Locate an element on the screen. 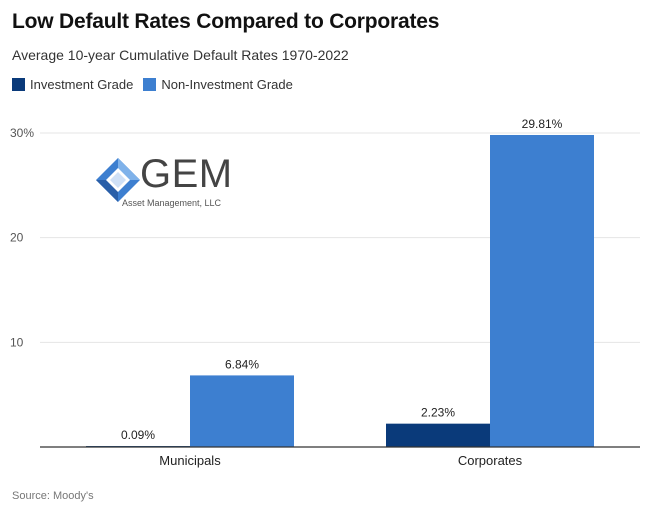  legend-item-investment-grade: Investment Grade is located at coordinates (72, 84).